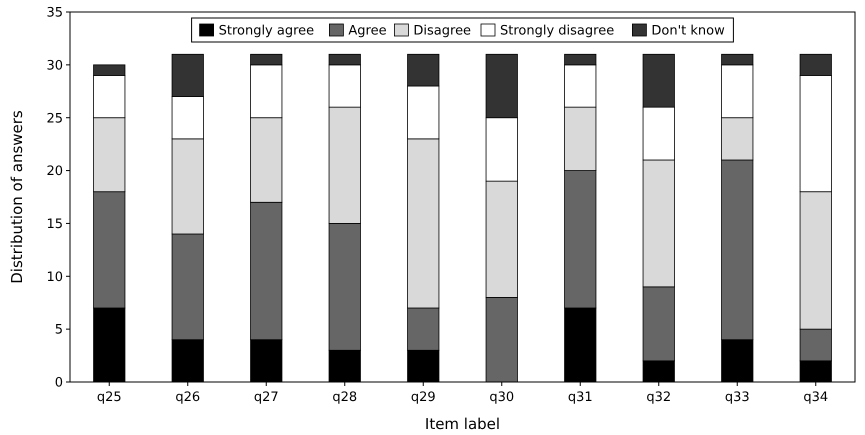 The width and height of the screenshot is (865, 435). Describe the element at coordinates (462, 424) in the screenshot. I see `x-axis-title: Item label` at that location.